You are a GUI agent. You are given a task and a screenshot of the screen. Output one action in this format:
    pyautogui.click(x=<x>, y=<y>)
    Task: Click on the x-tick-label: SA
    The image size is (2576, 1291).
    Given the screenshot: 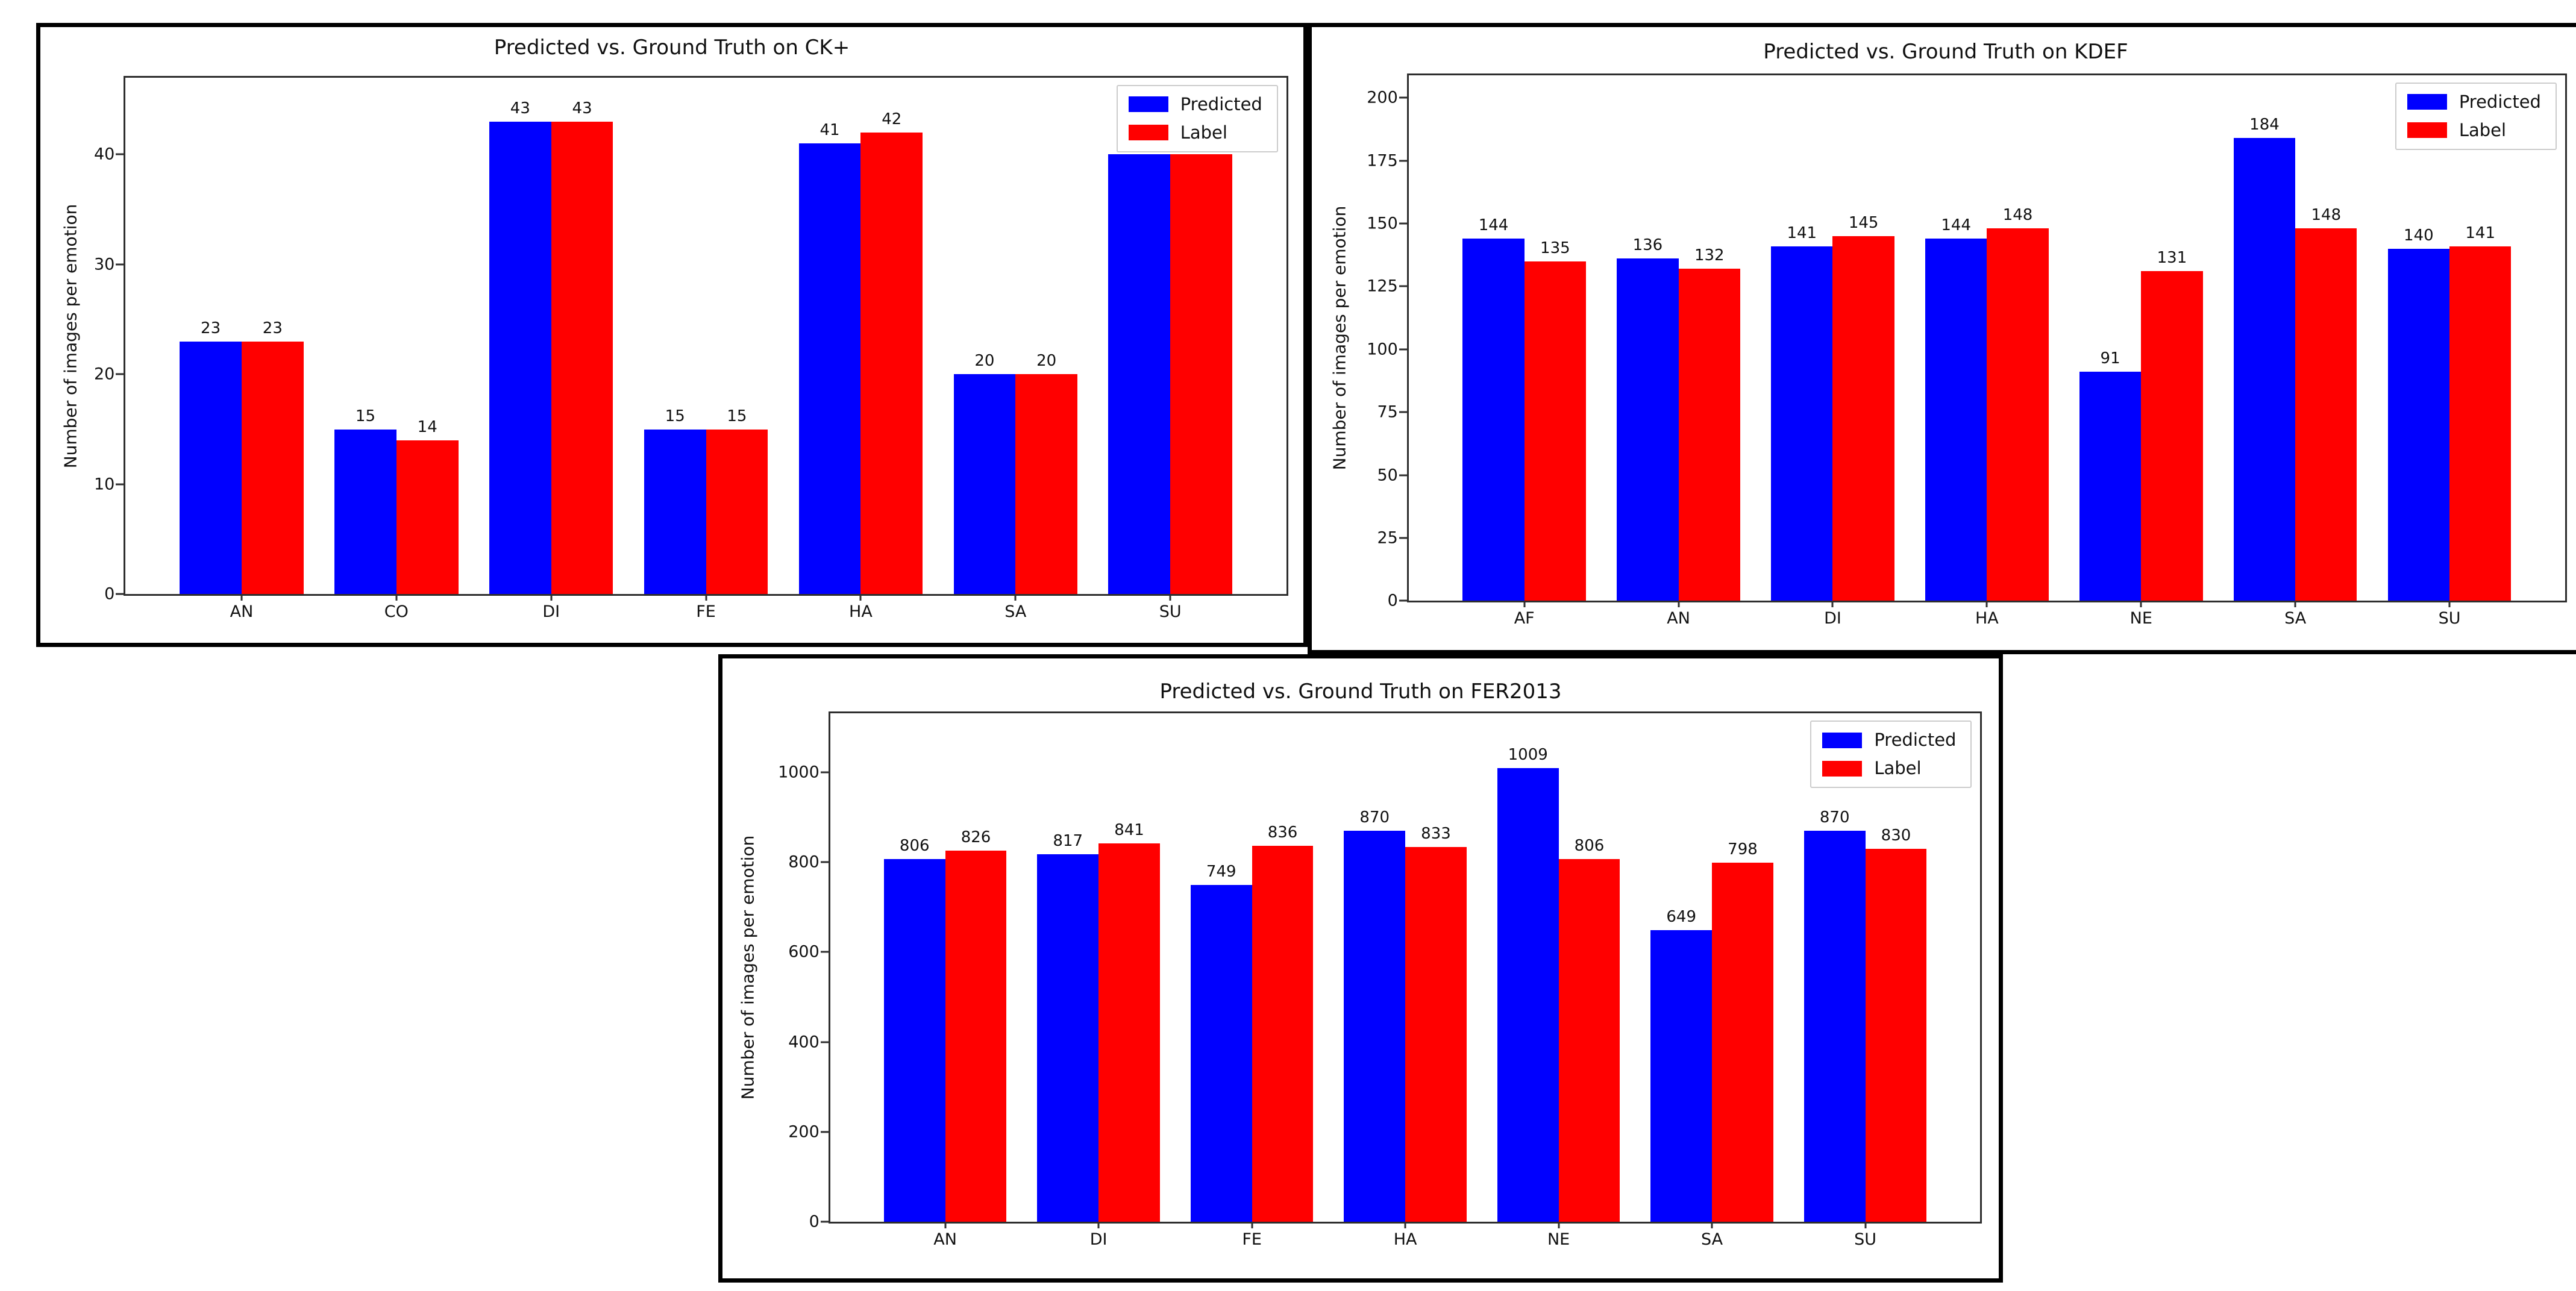 What is the action you would take?
    pyautogui.click(x=1015, y=612)
    